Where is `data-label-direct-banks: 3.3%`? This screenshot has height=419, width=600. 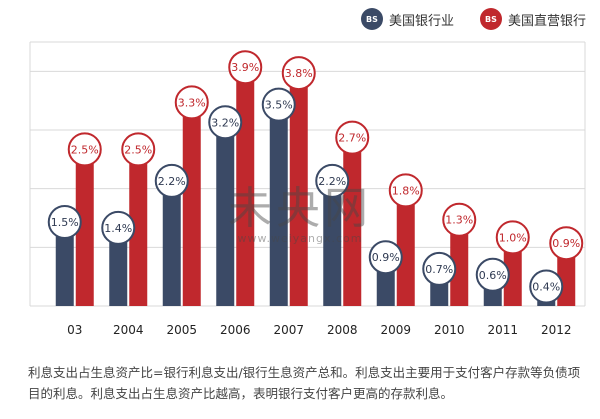
data-label-direct-banks: 3.3% is located at coordinates (192, 102).